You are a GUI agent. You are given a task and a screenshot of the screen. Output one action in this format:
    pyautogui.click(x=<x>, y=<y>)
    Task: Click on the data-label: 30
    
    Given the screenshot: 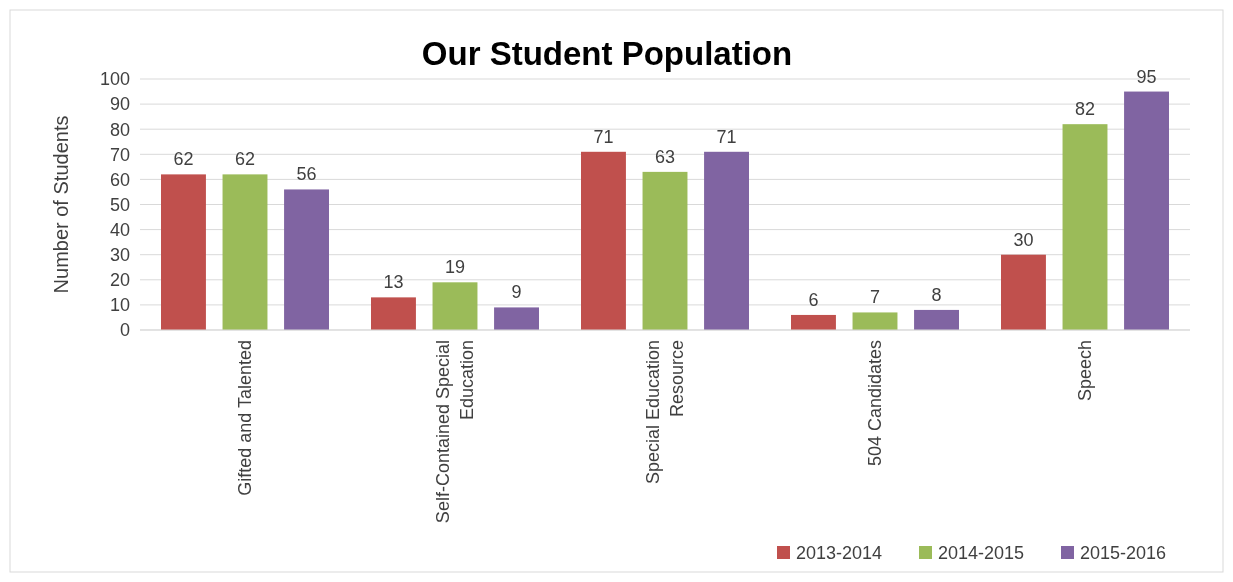 What is the action you would take?
    pyautogui.click(x=1023, y=239)
    